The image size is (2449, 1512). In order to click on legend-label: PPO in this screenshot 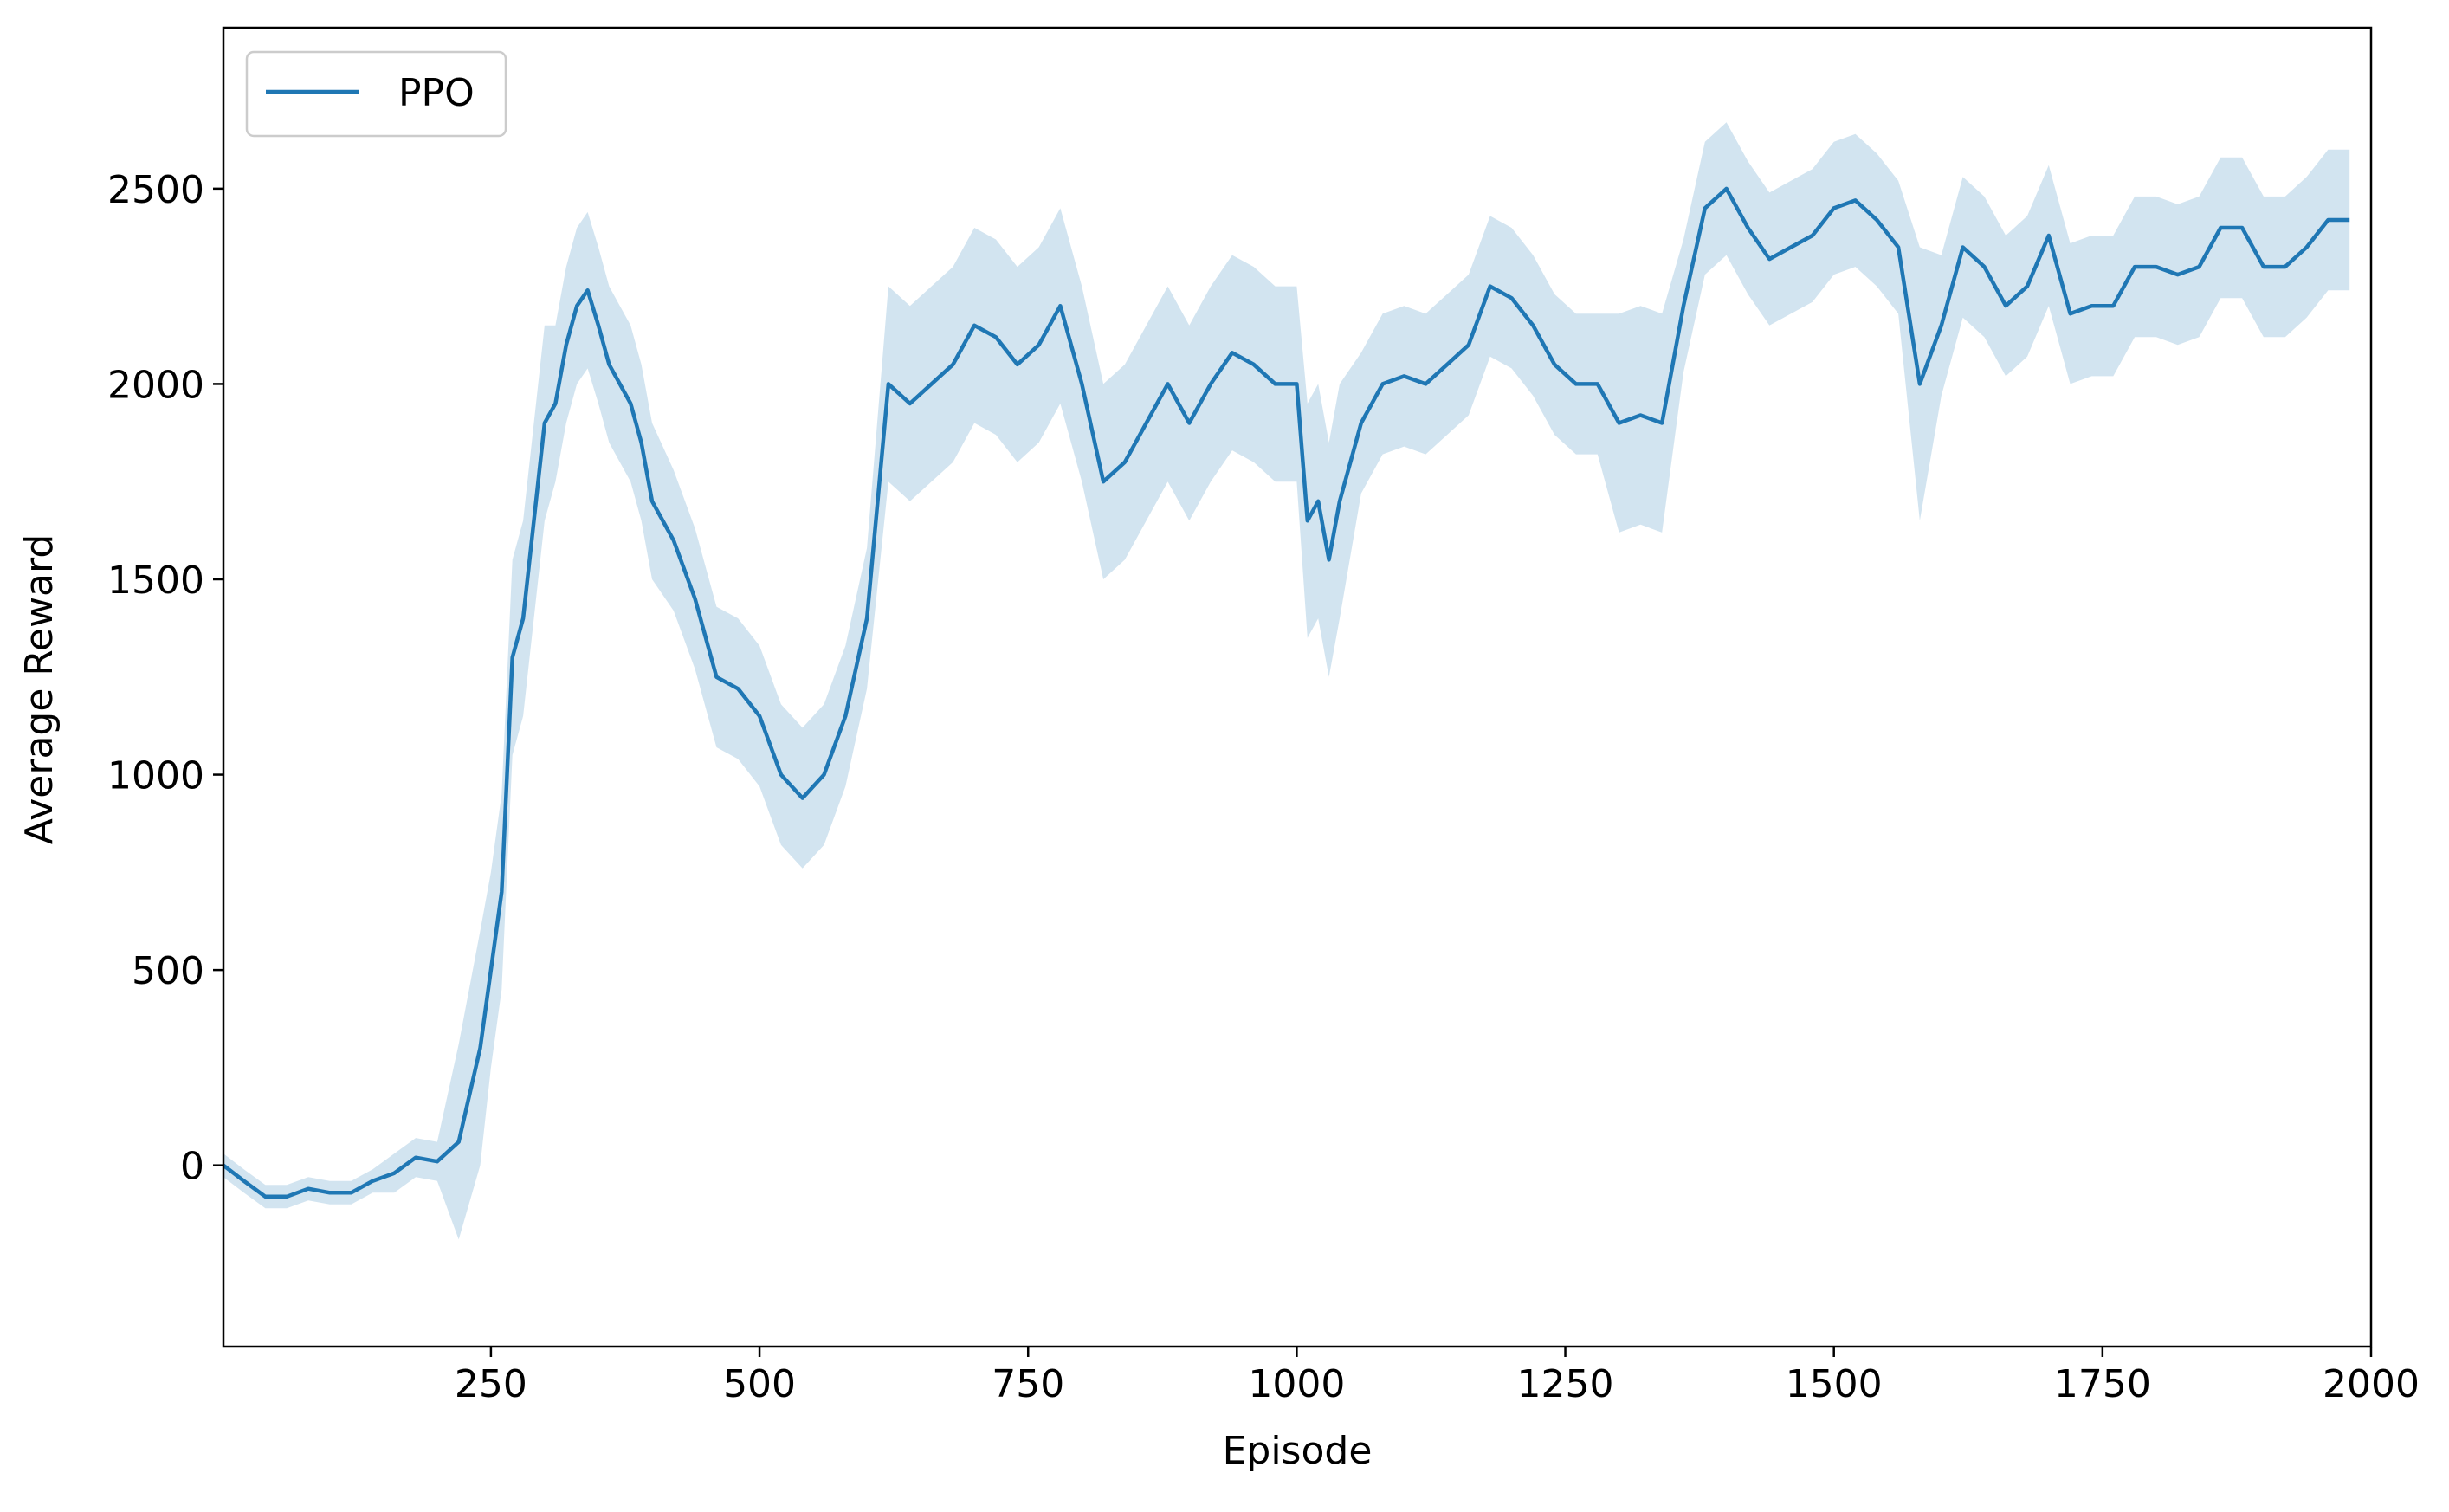, I will do `click(437, 93)`.